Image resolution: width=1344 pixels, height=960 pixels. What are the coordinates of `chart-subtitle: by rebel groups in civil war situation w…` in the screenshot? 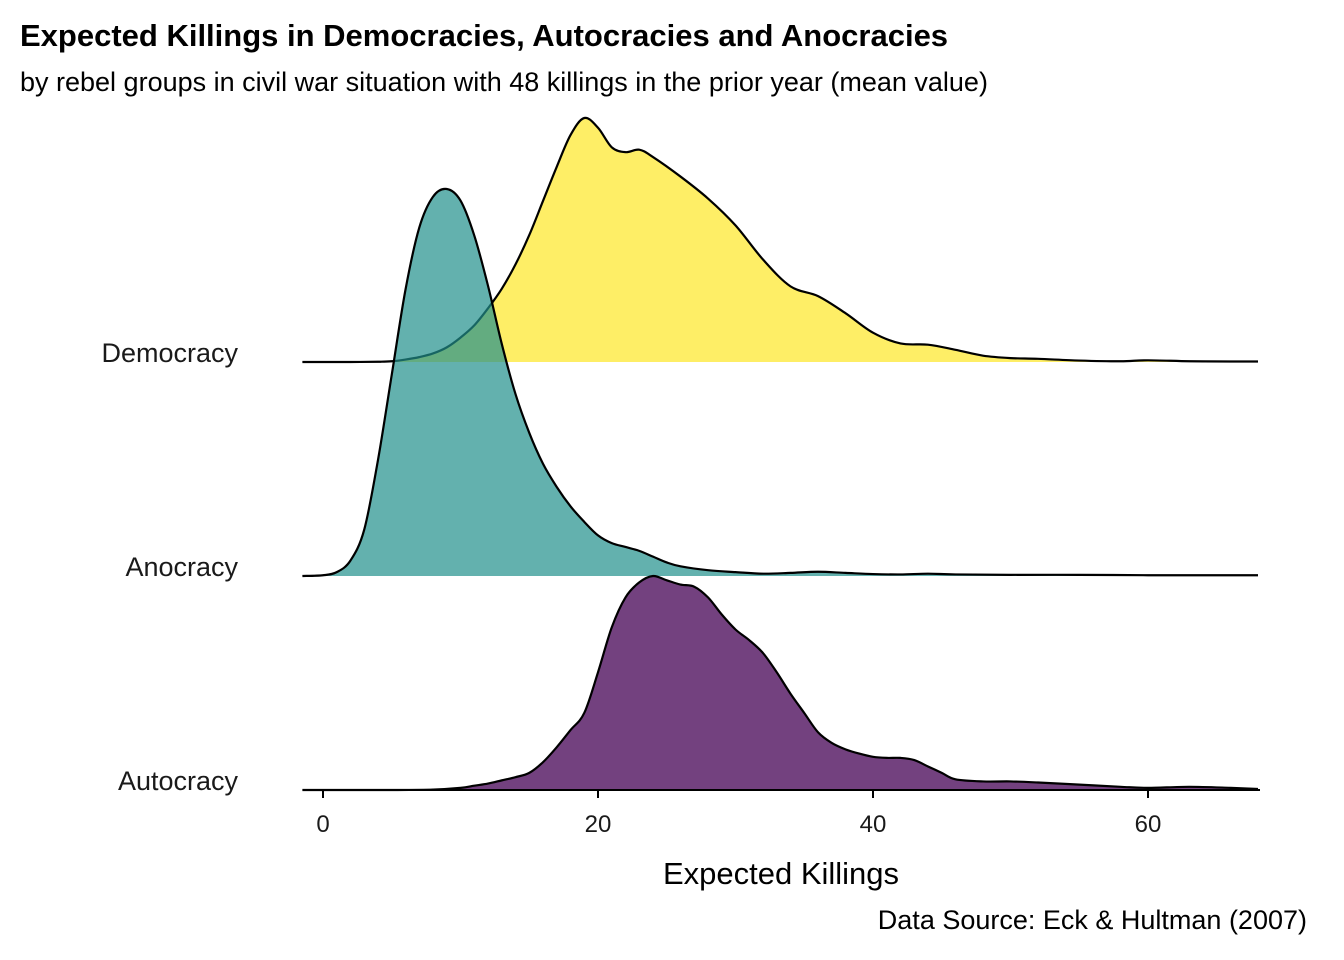 It's located at (504, 82).